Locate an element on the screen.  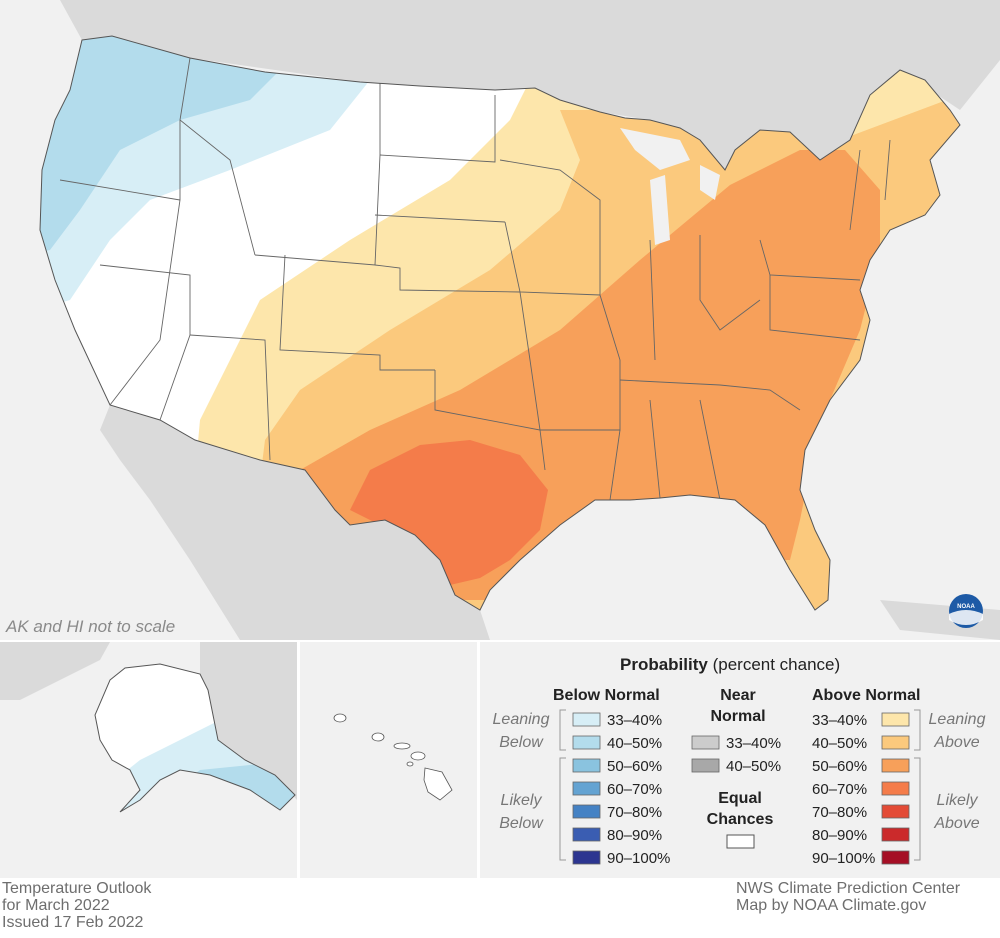
below-normal-label: 33–40% is located at coordinates (634, 720).